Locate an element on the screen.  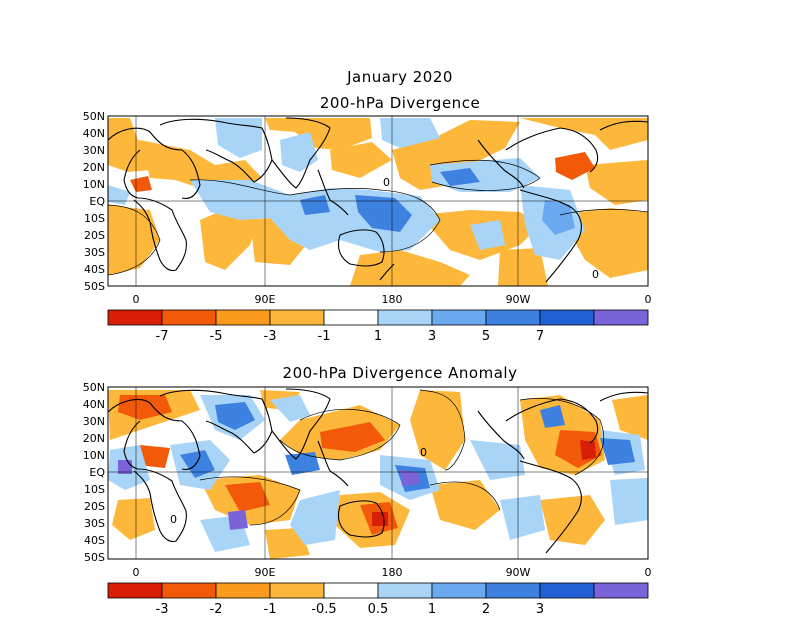
lon-labels-panel1: 0 90E 180 90W 0 is located at coordinates (392, 299).